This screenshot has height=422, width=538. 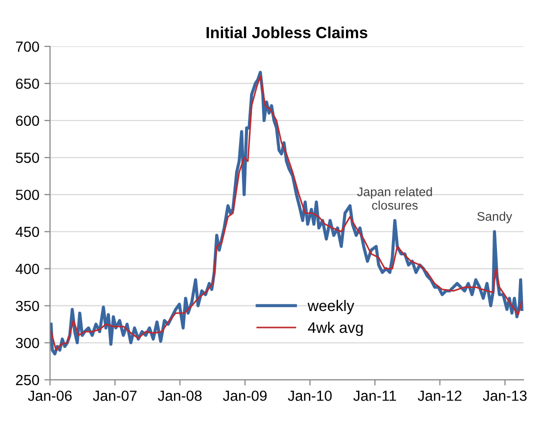 I want to click on y-tick-label: 500, so click(x=28, y=195).